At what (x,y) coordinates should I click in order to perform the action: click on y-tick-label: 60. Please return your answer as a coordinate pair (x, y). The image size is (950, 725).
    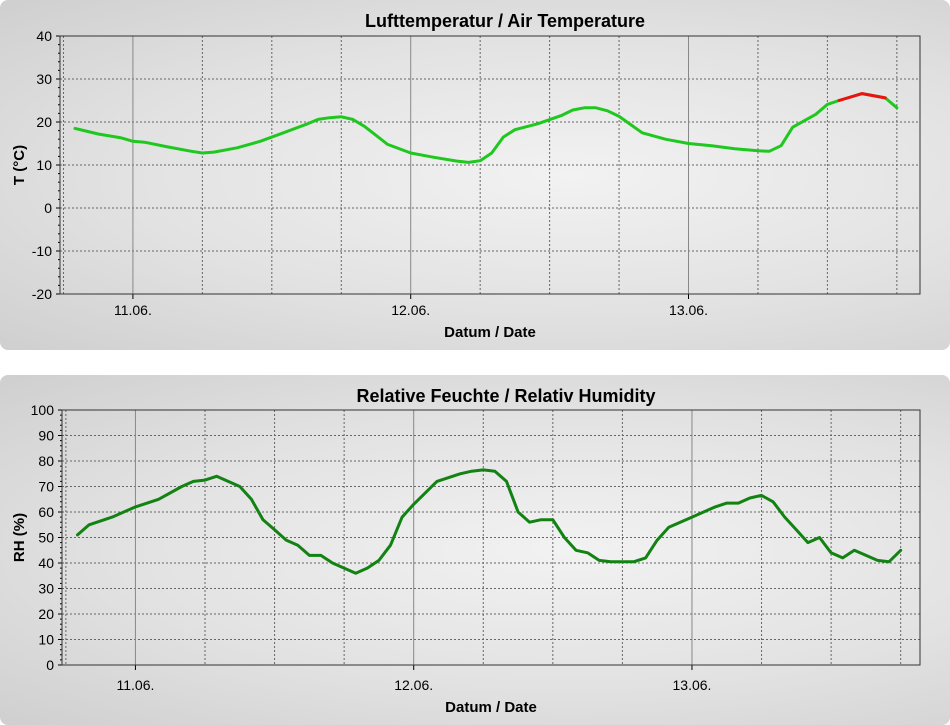
    Looking at the image, I should click on (46, 512).